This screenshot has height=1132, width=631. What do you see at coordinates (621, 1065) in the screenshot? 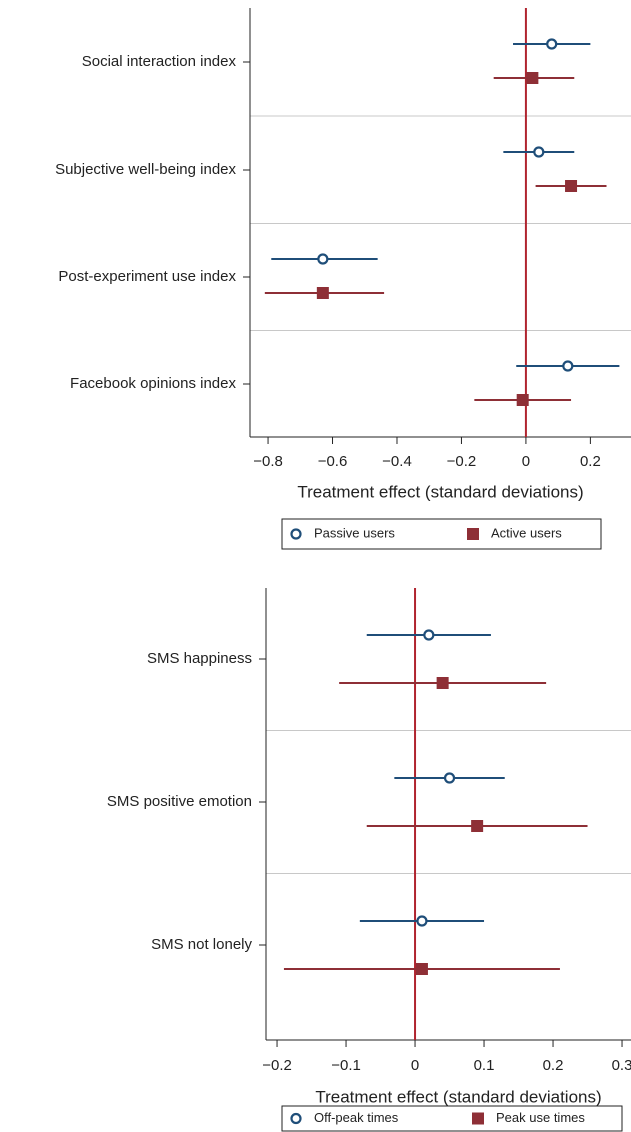
I see `x-tick-label: 0.3` at bounding box center [621, 1065].